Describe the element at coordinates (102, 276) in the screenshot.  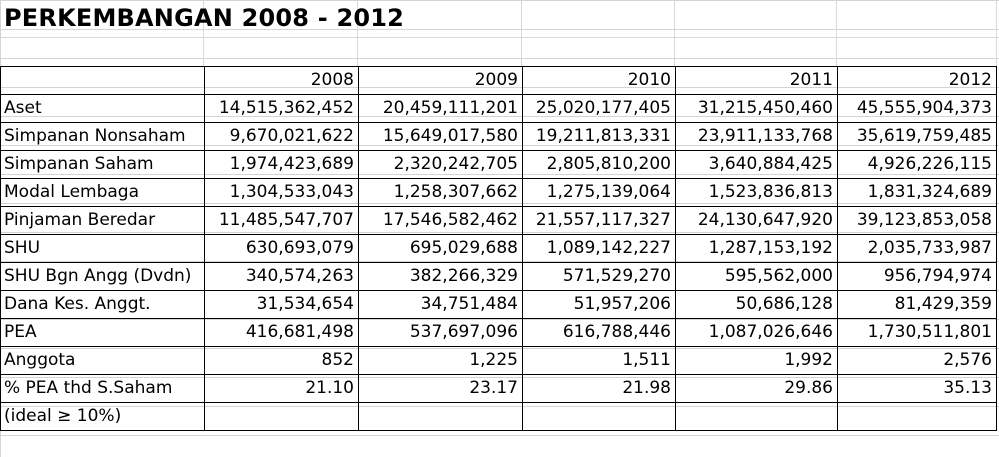
I see `row-label-cell: SHU Bgn Angg (Dvdn)` at that location.